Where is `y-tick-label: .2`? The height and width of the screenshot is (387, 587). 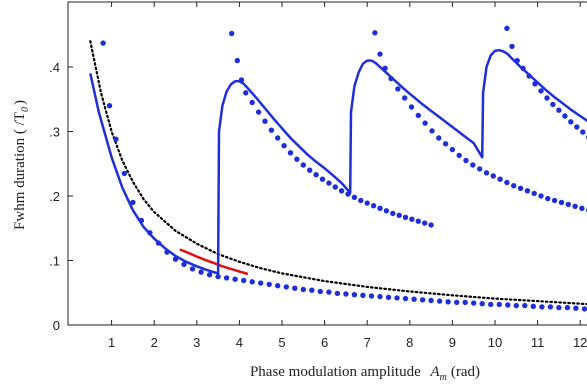
y-tick-label: .2 is located at coordinates (54, 196).